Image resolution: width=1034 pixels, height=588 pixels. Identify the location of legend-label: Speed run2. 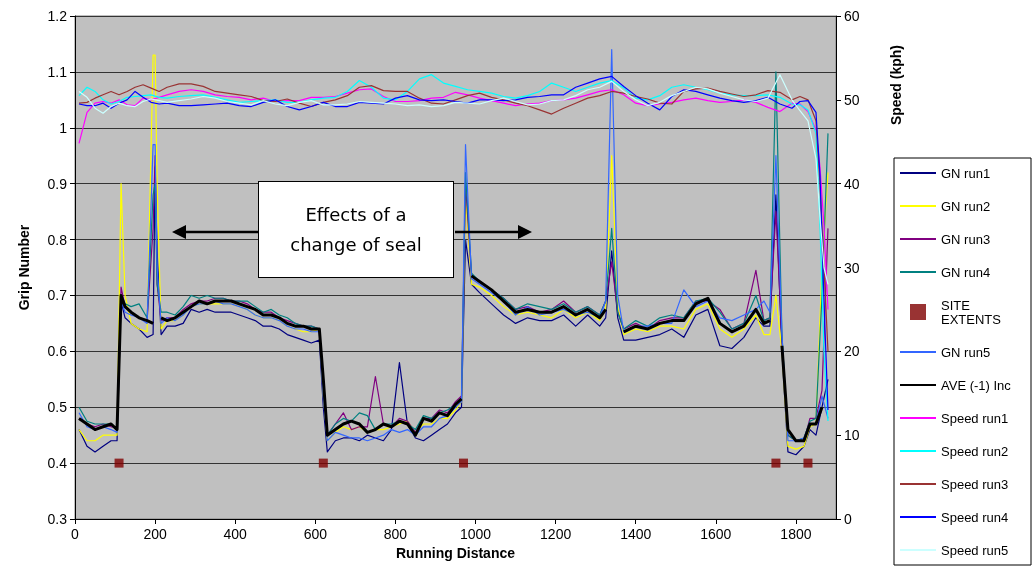
(975, 451).